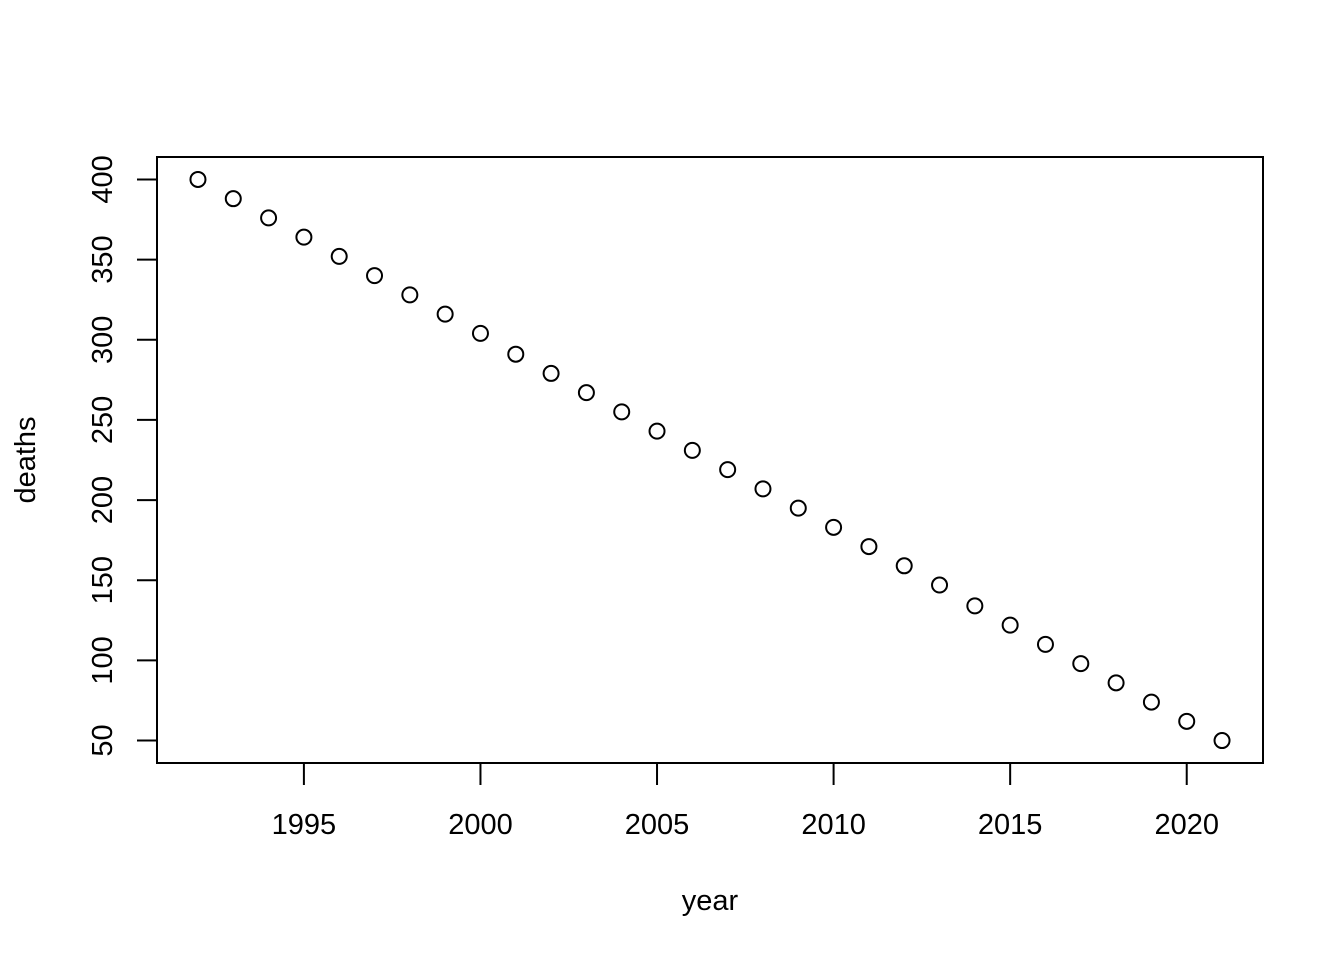 The image size is (1344, 960). Describe the element at coordinates (103, 740) in the screenshot. I see `y-tick-label: 50` at that location.